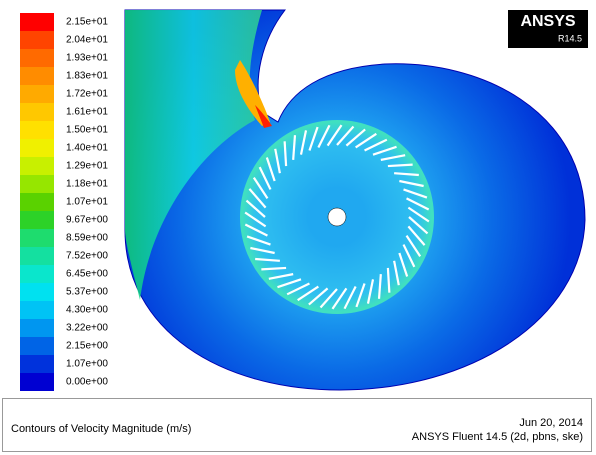 The width and height of the screenshot is (596, 455). What do you see at coordinates (551, 423) in the screenshot?
I see `footer-date: Jun 20, 2014` at bounding box center [551, 423].